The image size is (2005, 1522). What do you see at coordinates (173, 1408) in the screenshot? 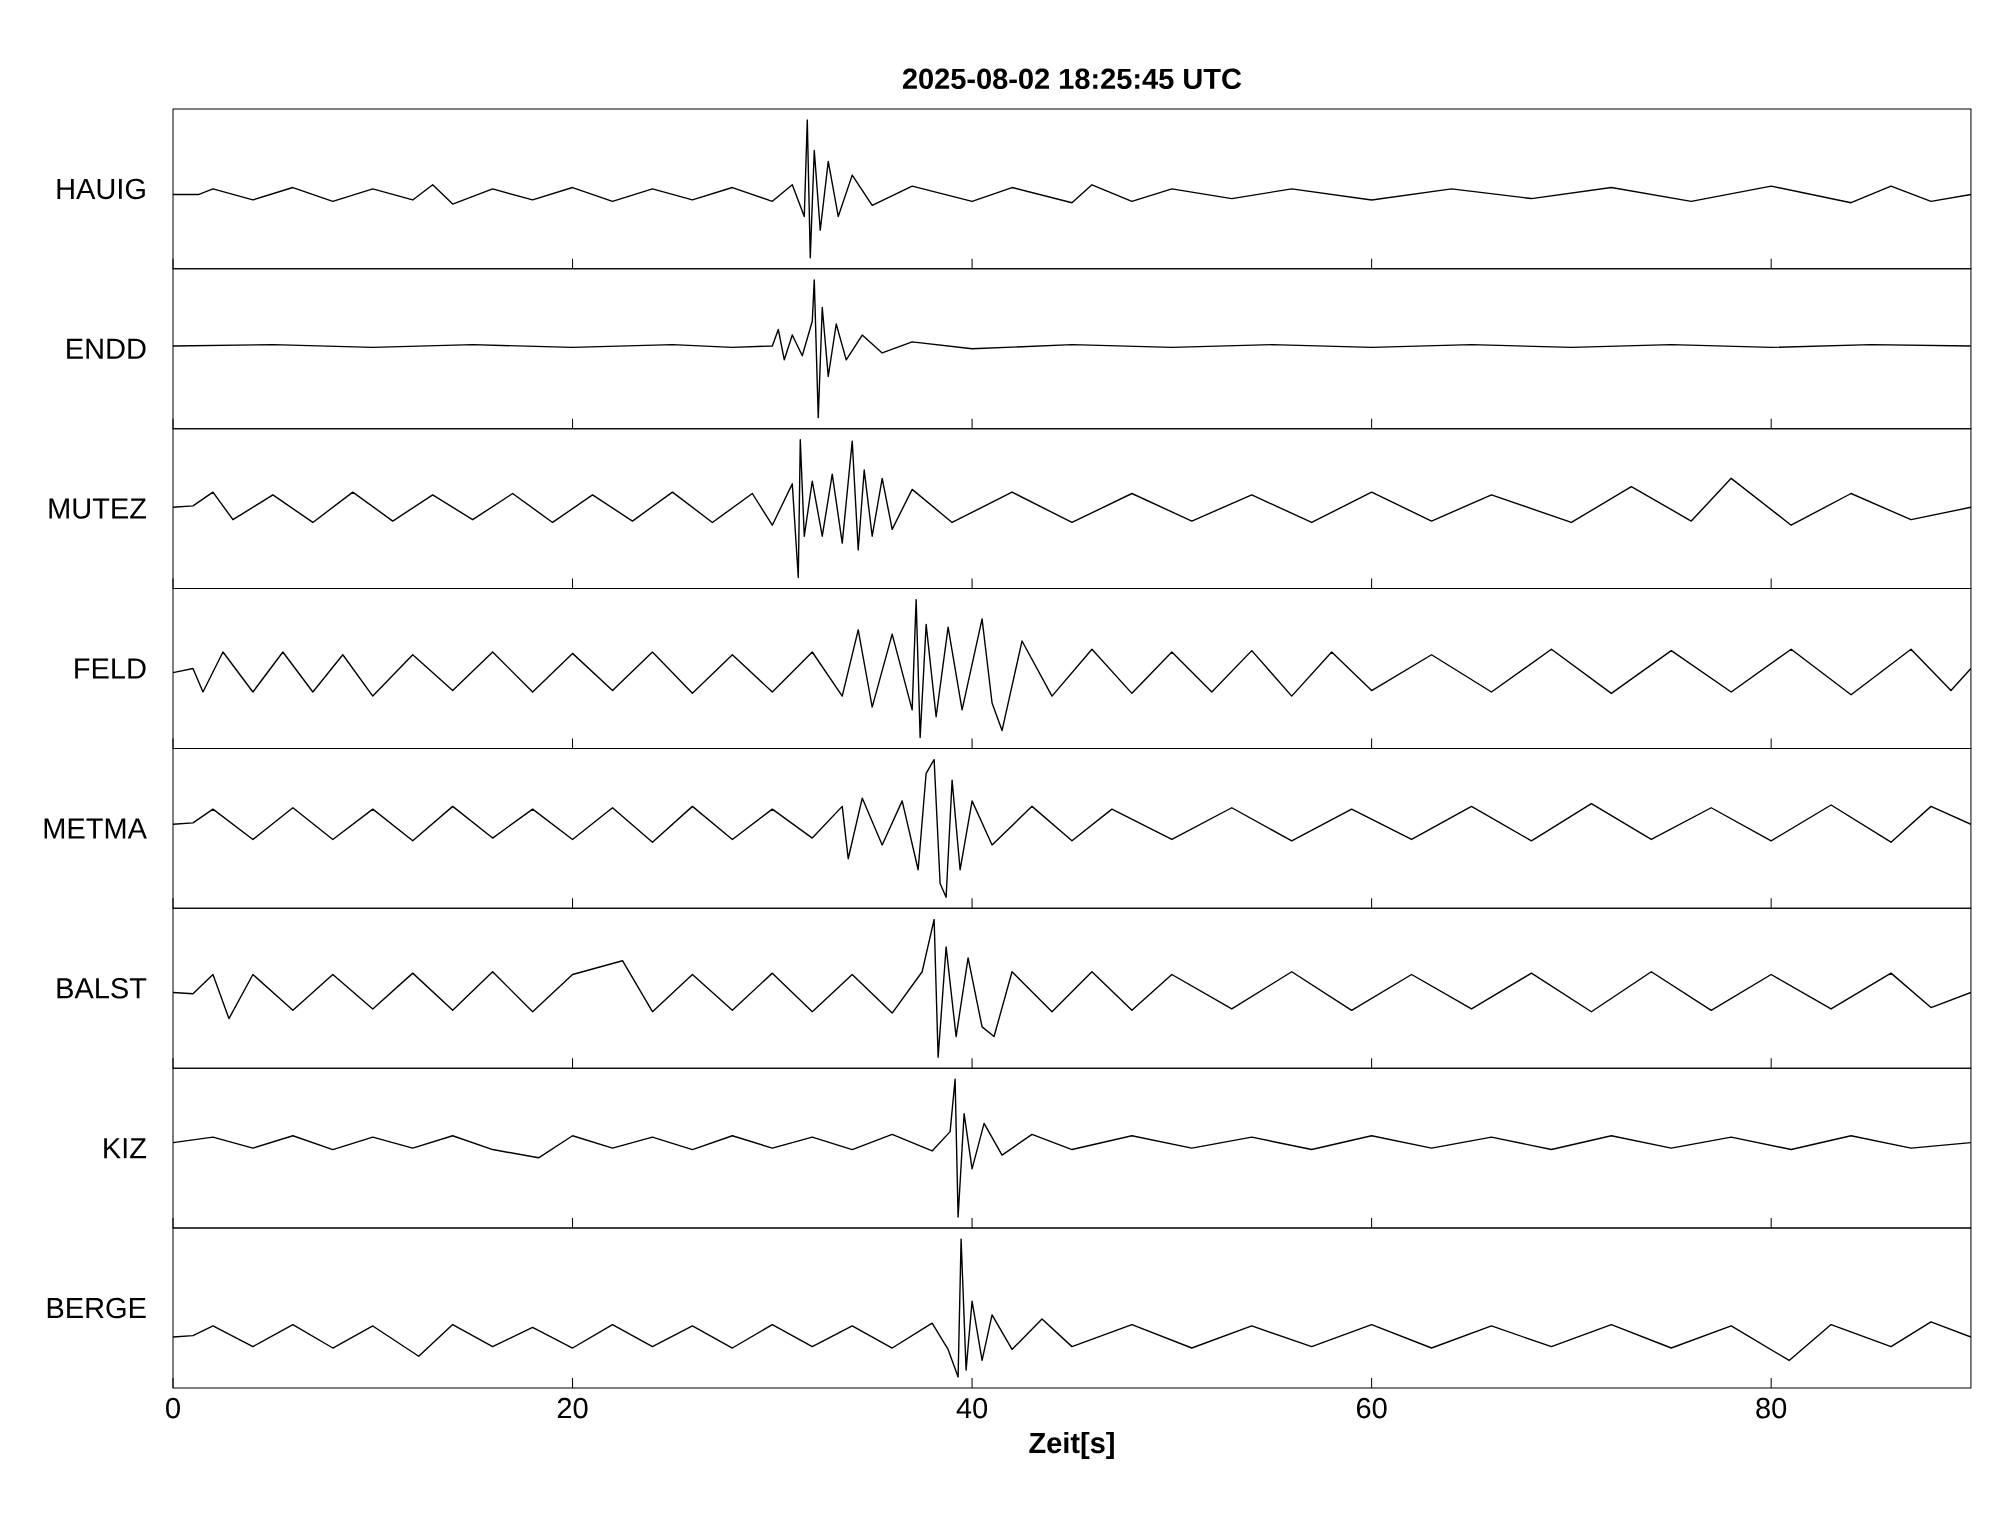
I see `x-tick-label: 0` at bounding box center [173, 1408].